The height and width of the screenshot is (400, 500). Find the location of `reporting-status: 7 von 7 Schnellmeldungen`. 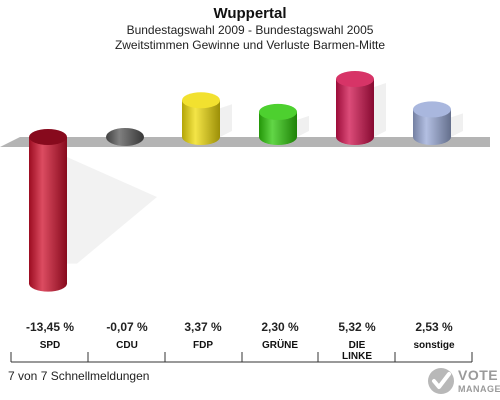

reporting-status: 7 von 7 Schnellmeldungen is located at coordinates (79, 376).